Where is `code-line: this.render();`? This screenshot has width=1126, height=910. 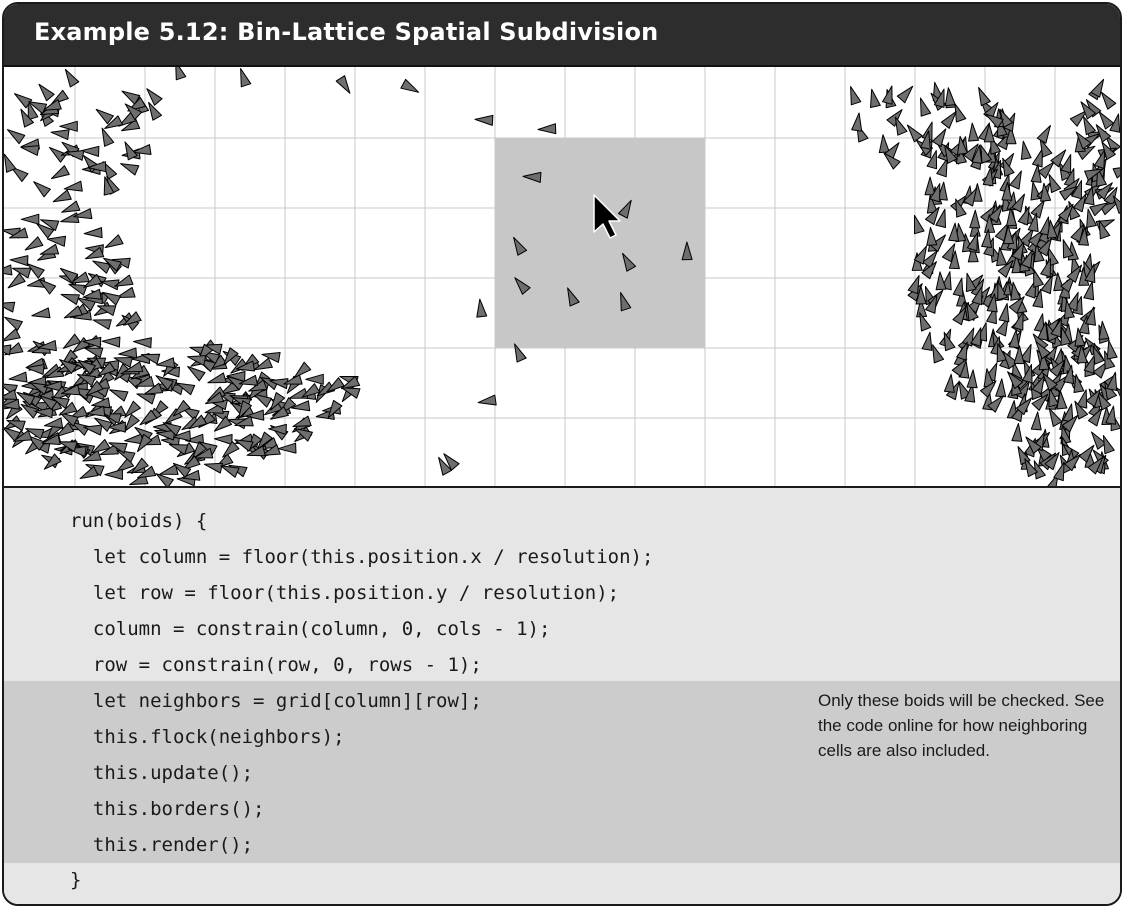
code-line: this.render(); is located at coordinates (162, 845).